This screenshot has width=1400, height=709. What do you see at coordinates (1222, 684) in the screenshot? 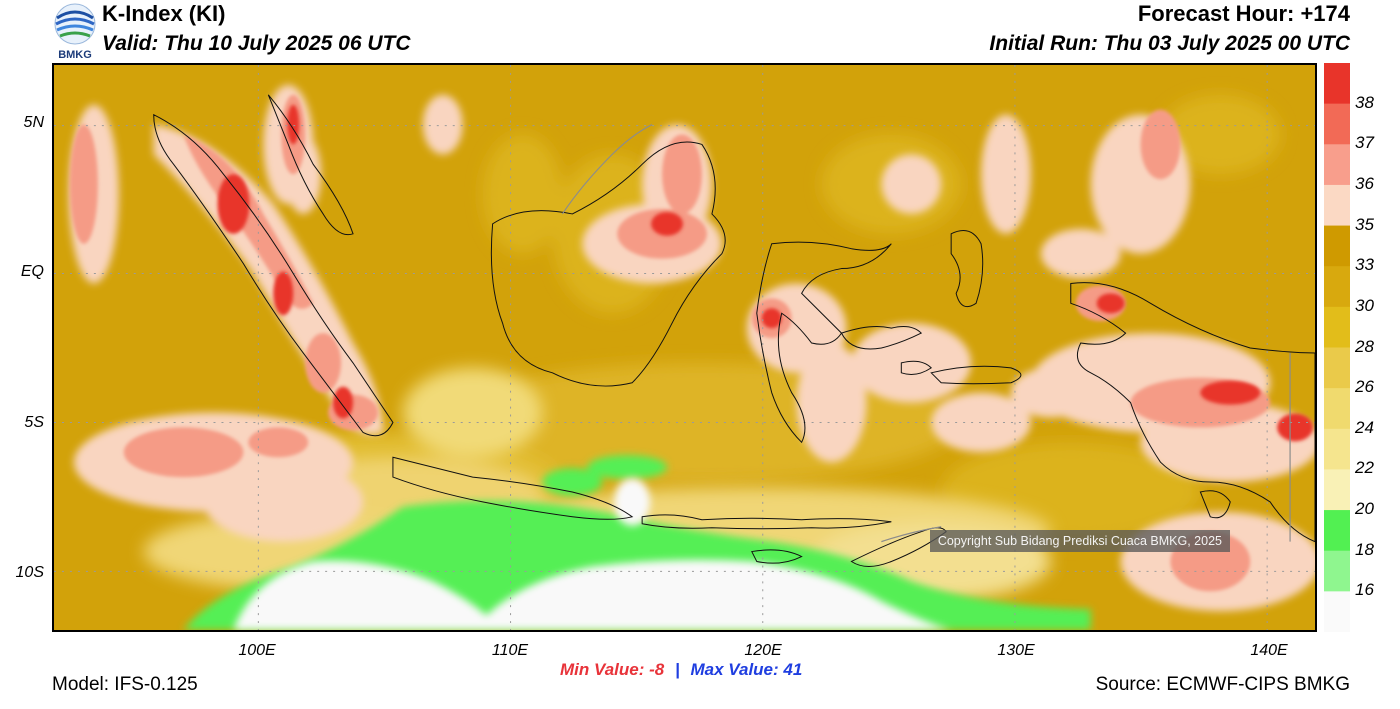
I see `source-info: Source: ECMWF-CIPS BMKG` at bounding box center [1222, 684].